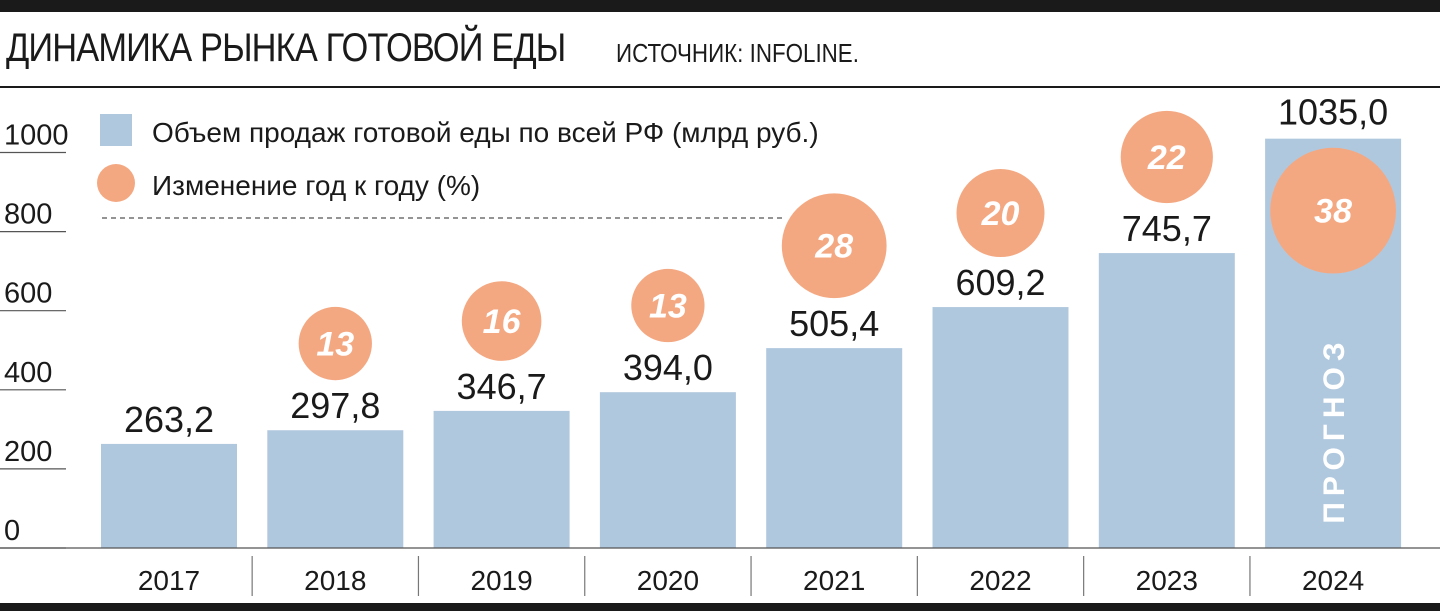 The image size is (1440, 611). Describe the element at coordinates (668, 580) in the screenshot. I see `x-tick-label: 2020` at that location.